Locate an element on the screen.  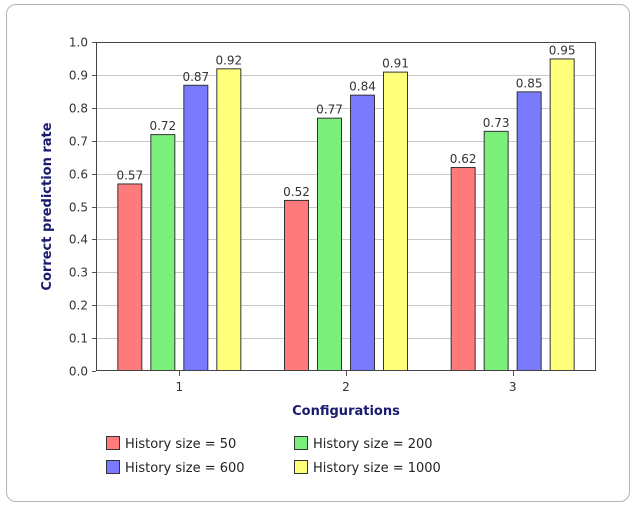
y-tick-label: 0.6 is located at coordinates (78, 175).